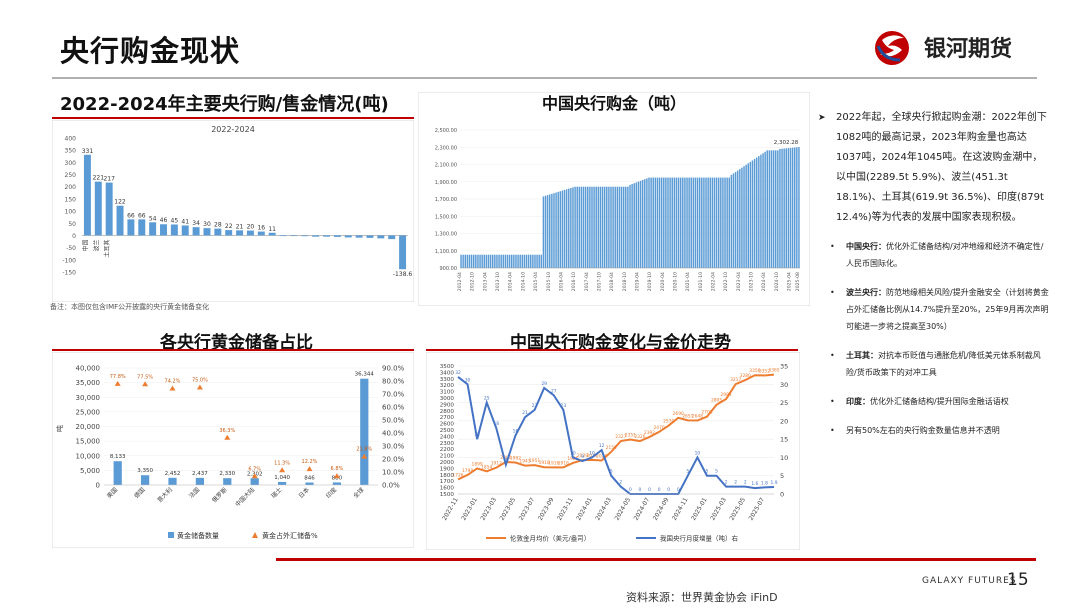 The width and height of the screenshot is (1080, 608). I want to click on y-tick-label: 3500, so click(447, 367).